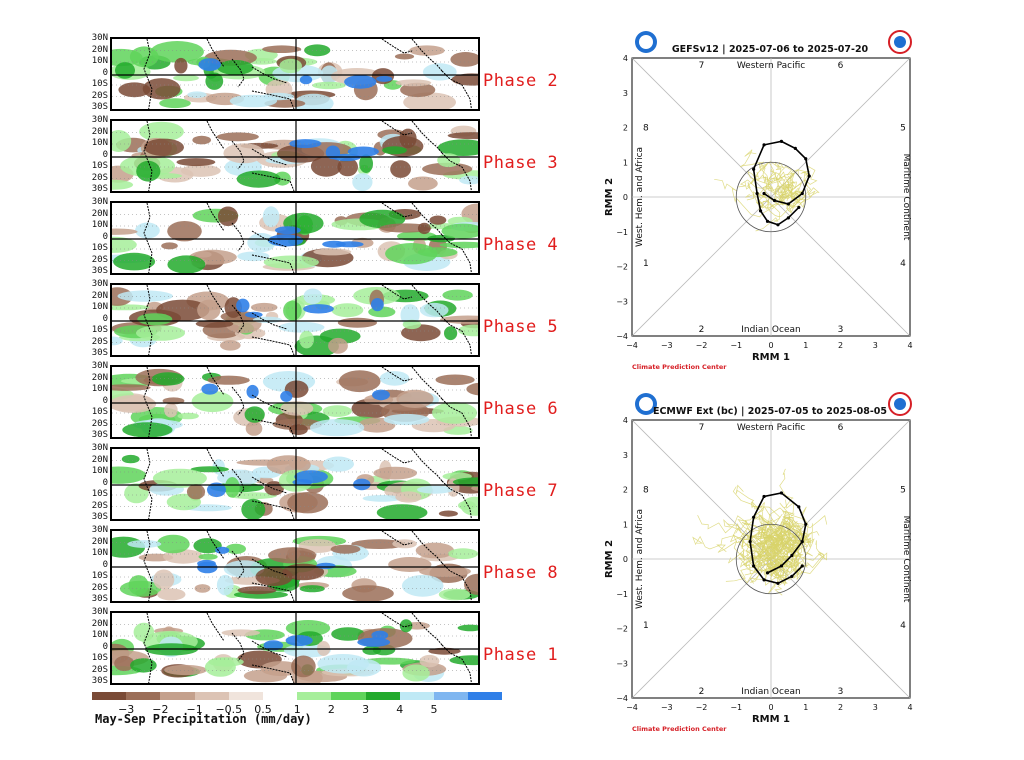 Image resolution: width=1024 pixels, height=760 pixels. What do you see at coordinates (521, 245) in the screenshot?
I see `phase-label: Phase 4` at bounding box center [521, 245].